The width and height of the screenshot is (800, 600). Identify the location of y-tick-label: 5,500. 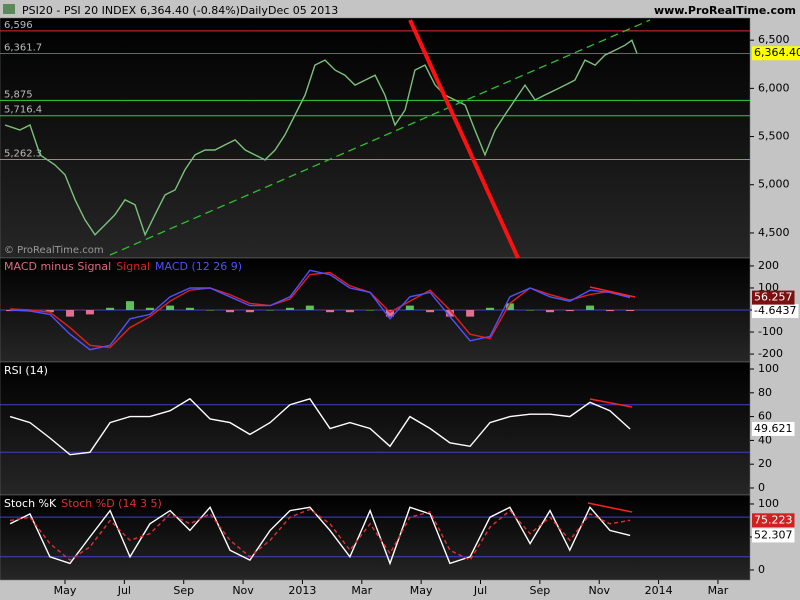
(774, 136).